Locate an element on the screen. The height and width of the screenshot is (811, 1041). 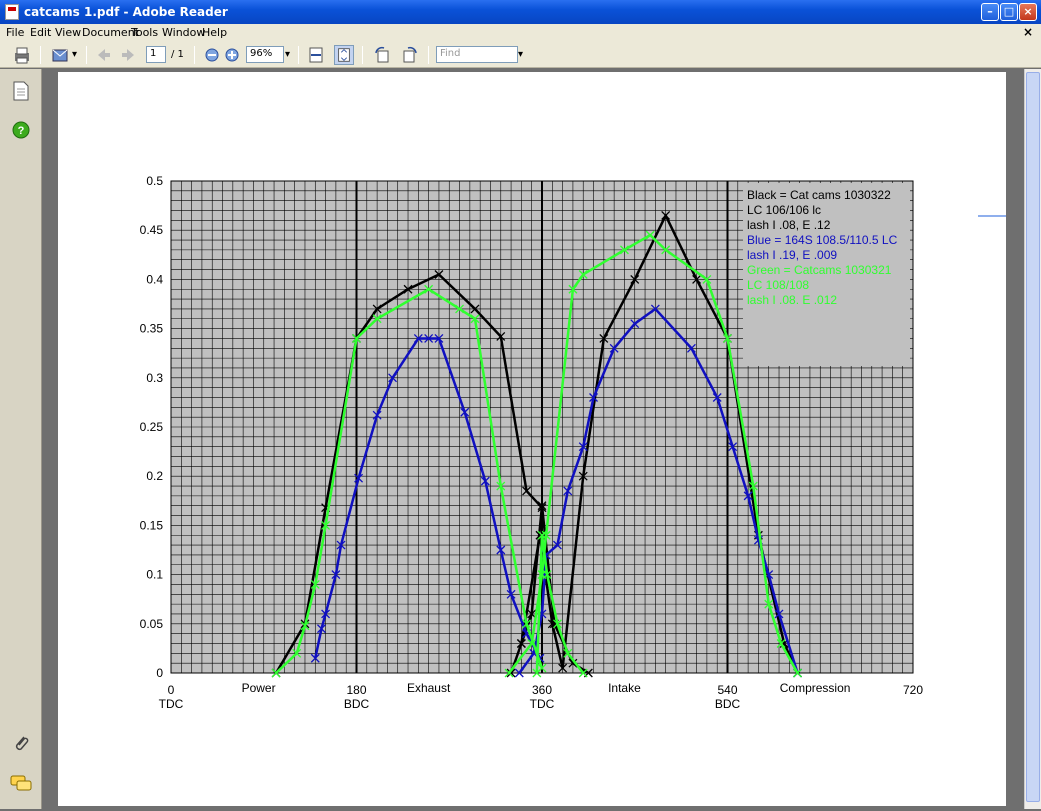
legend-text: lash I .19, E .009 is located at coordinates (792, 255).